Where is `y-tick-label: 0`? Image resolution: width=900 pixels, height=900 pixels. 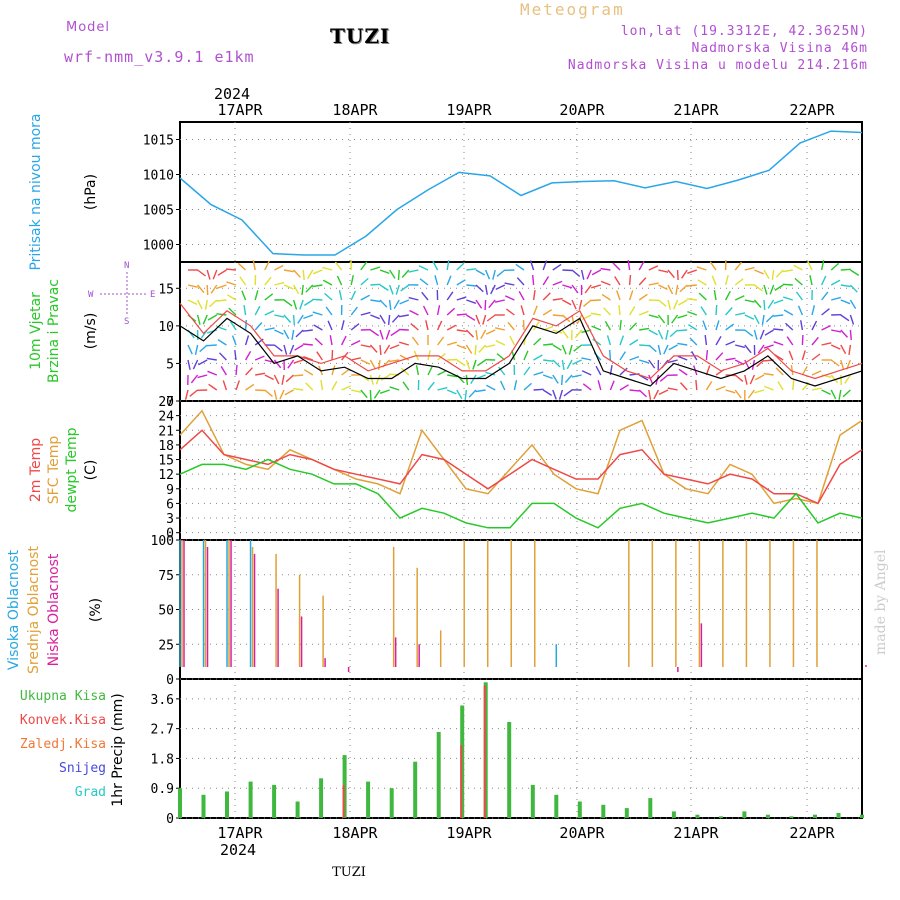 y-tick-label: 0 is located at coordinates (170, 680).